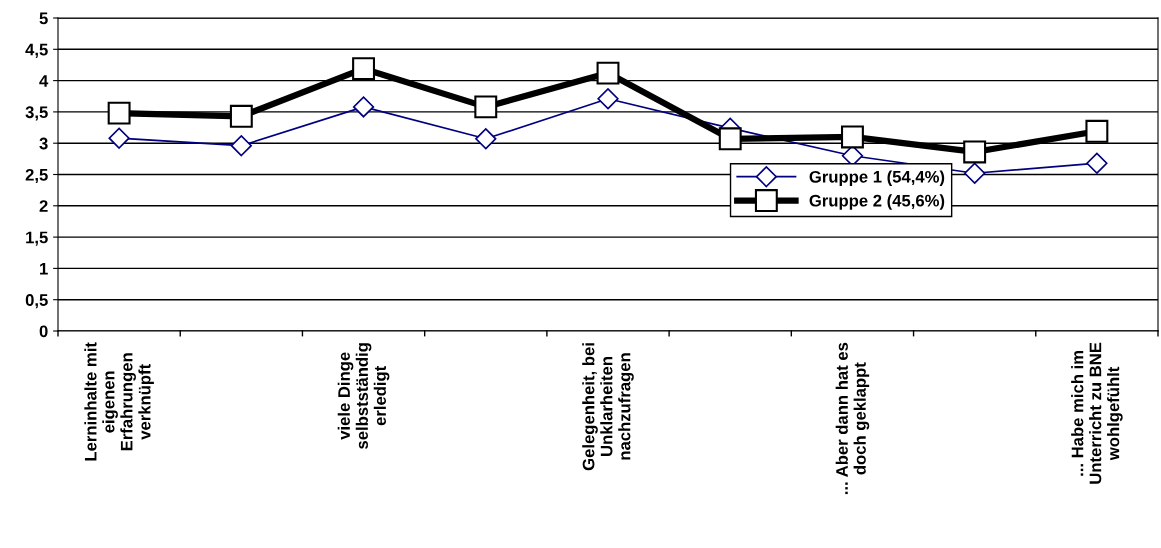  I want to click on x-tick-label: Lerninhalte mit eigenen Erfahrungen verknüpft, so click(119, 401).